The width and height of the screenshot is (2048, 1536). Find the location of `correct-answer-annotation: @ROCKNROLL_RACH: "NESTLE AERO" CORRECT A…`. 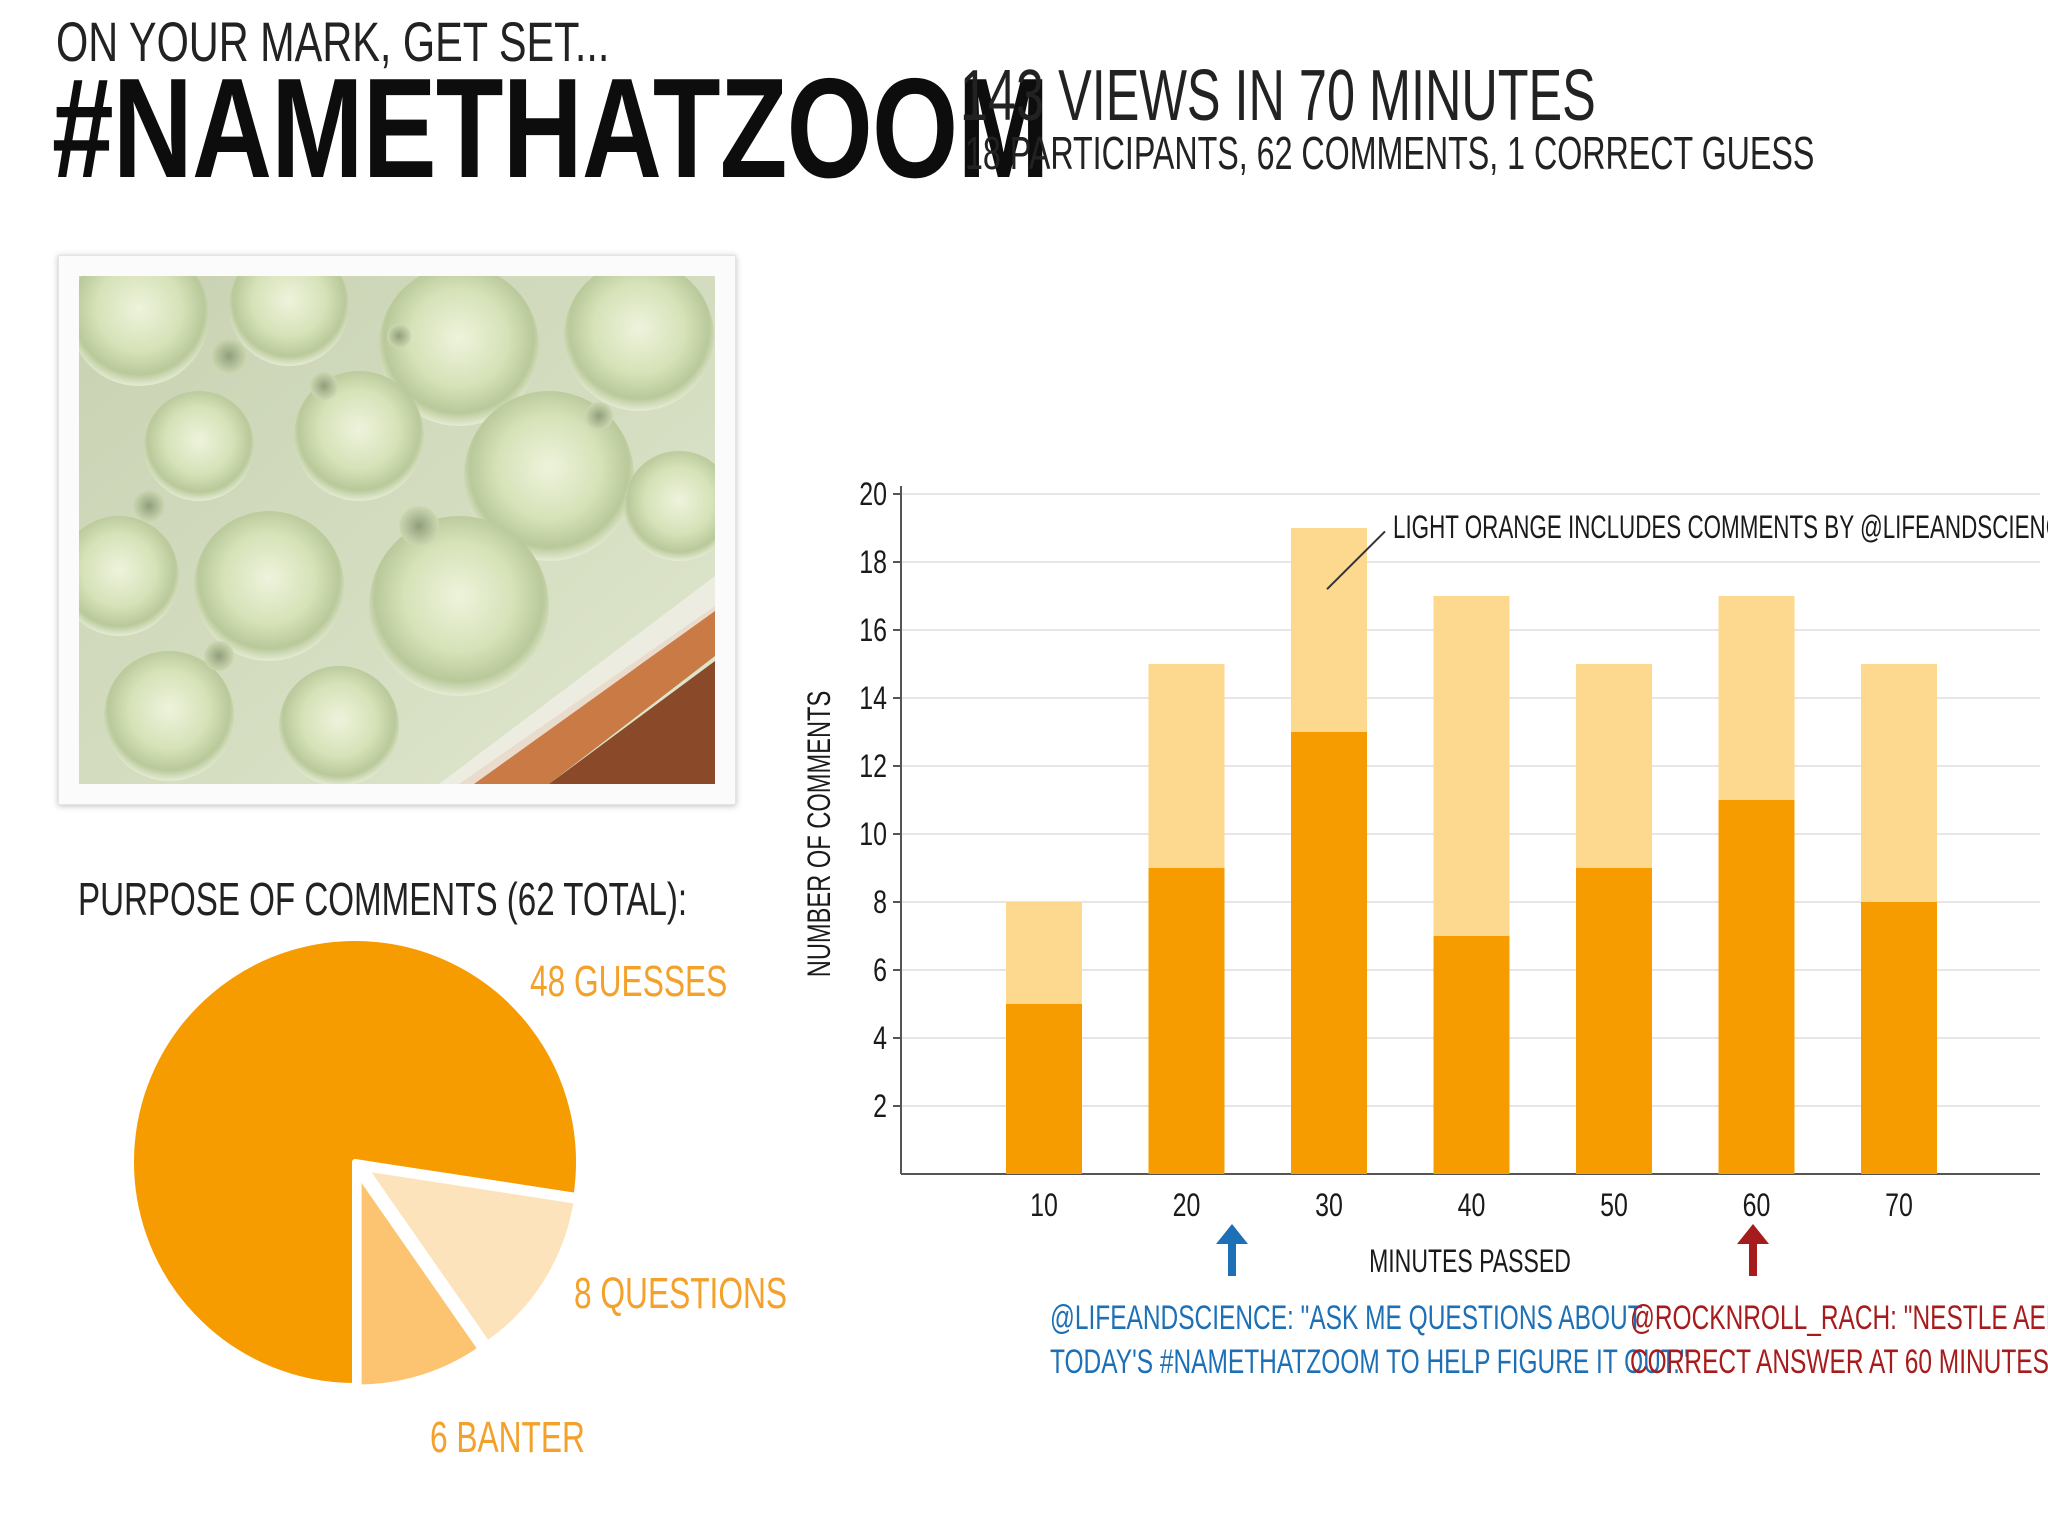

correct-answer-annotation: @ROCKNROLL_RACH: "NESTLE AERO" CORRECT A… is located at coordinates (1839, 1340).